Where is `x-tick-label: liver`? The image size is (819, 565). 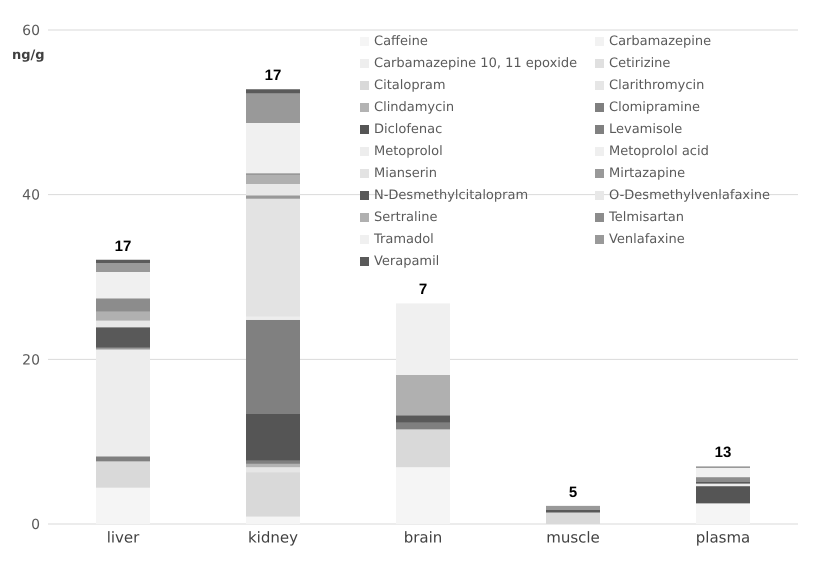 x-tick-label: liver is located at coordinates (123, 537).